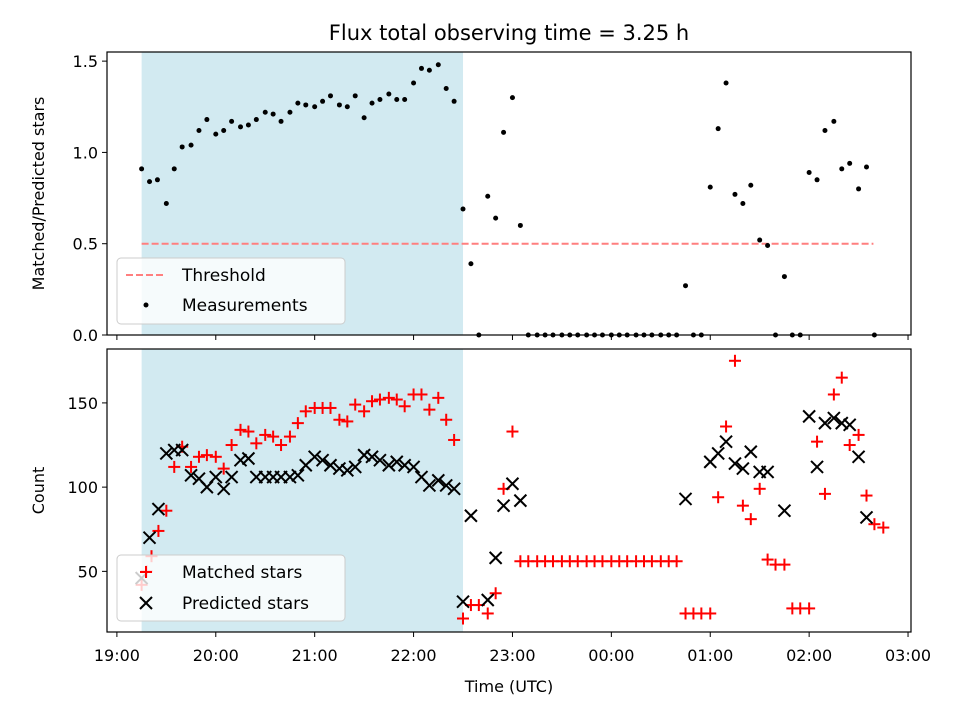  What do you see at coordinates (223, 276) in the screenshot?
I see `legend-threshold-label: Threshold` at bounding box center [223, 276].